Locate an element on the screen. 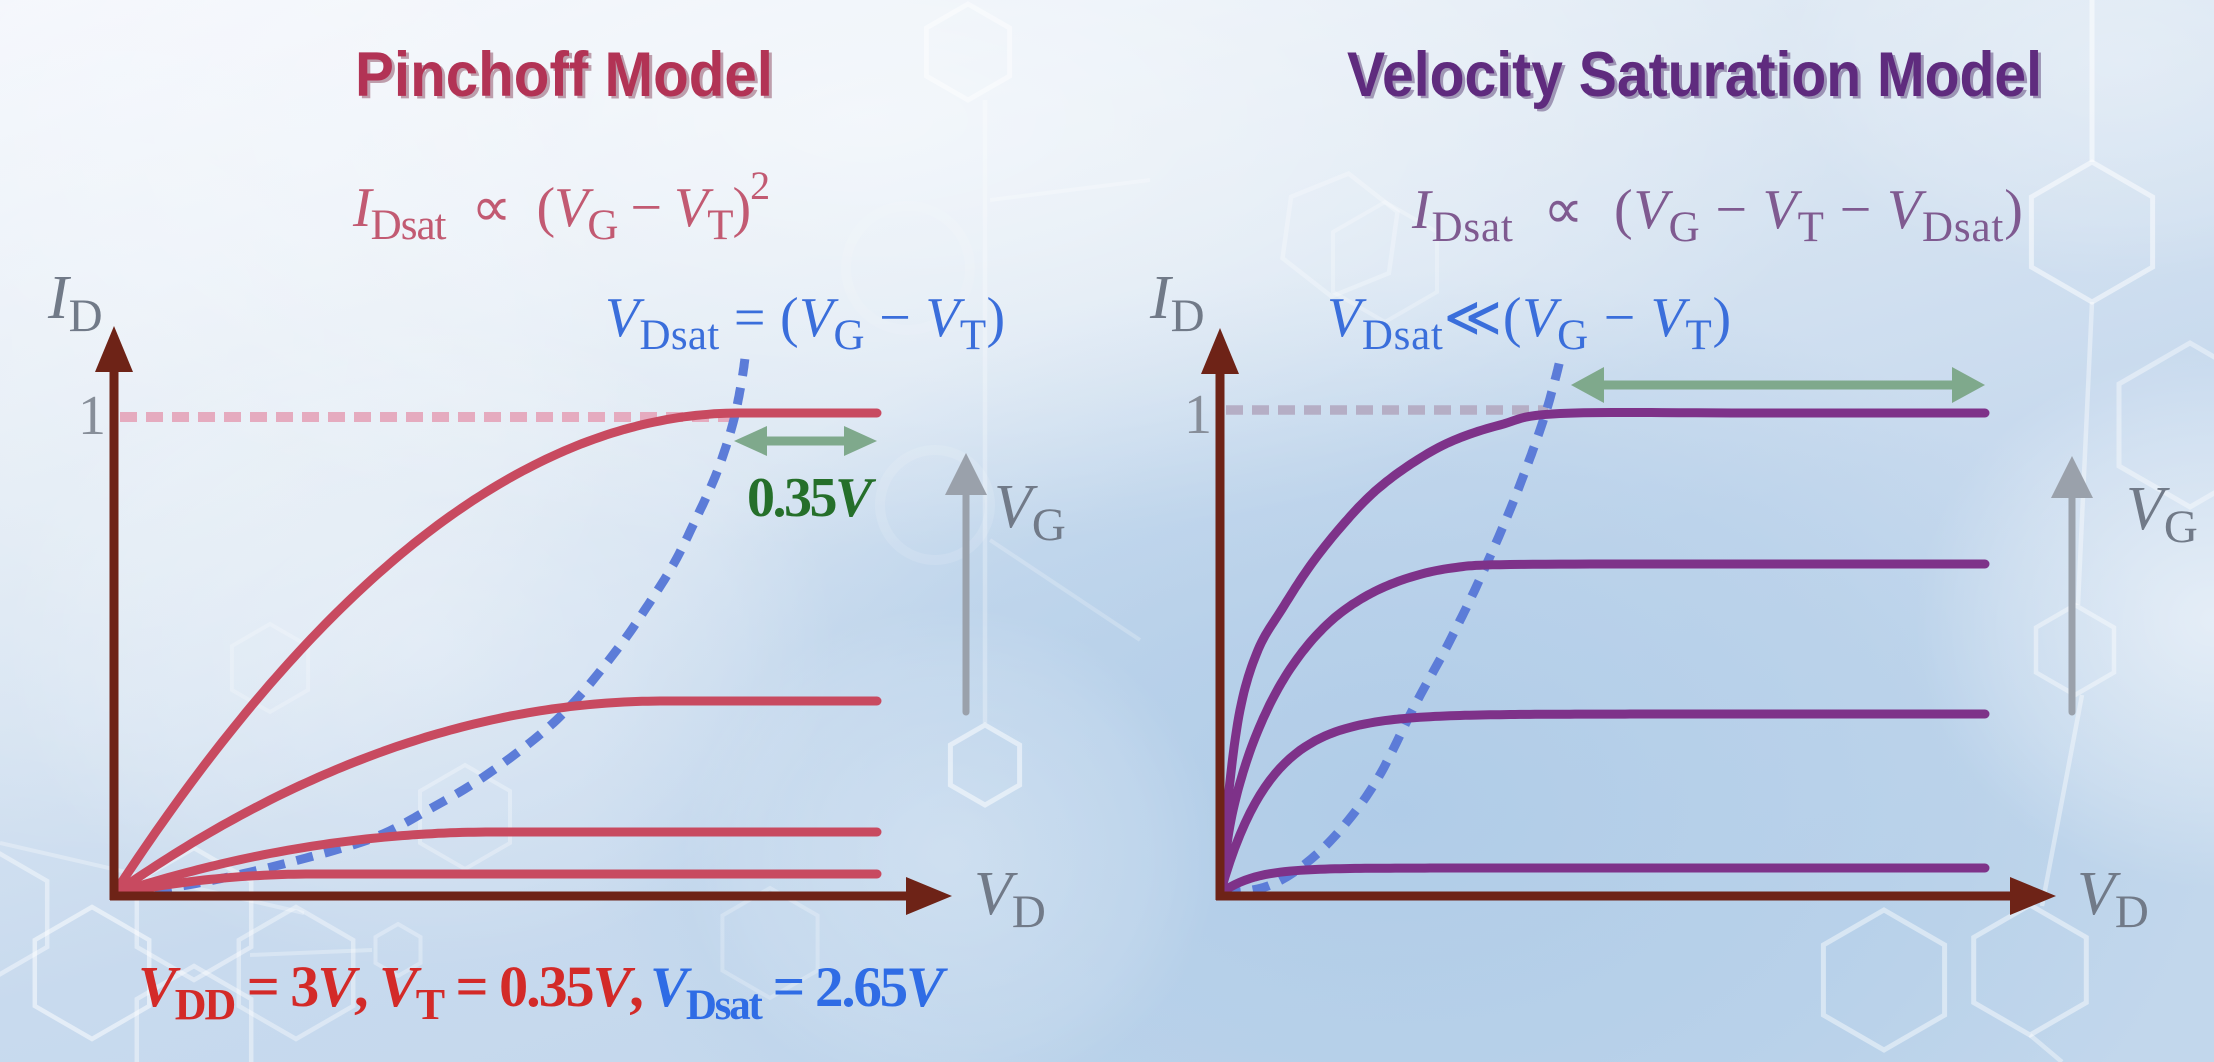 Image resolution: width=2214 pixels, height=1062 pixels. svg-text: VDsat​≪(VG​ − VT​) is located at coordinates (1529, 323).